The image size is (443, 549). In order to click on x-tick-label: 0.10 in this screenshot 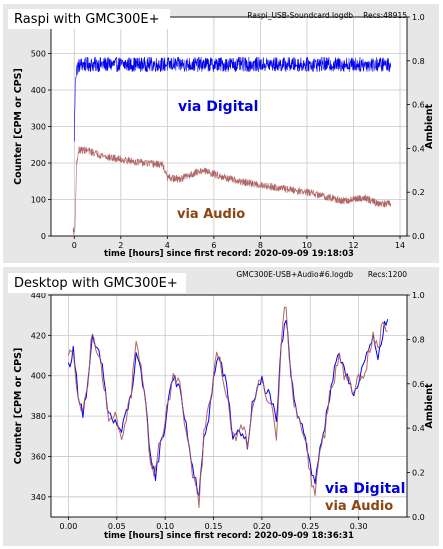, I will do `click(165, 526)`.